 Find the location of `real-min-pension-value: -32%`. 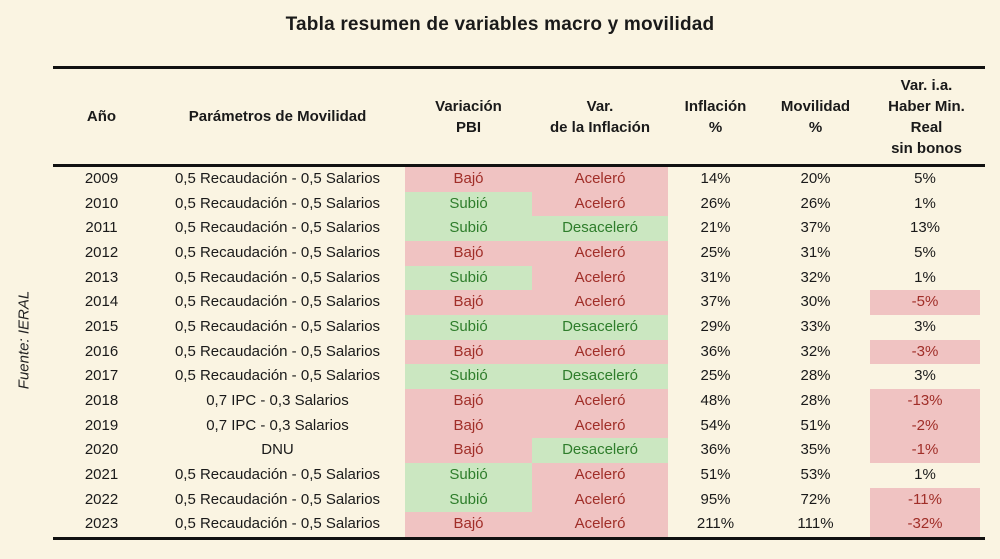

real-min-pension-value: -32% is located at coordinates (925, 524).